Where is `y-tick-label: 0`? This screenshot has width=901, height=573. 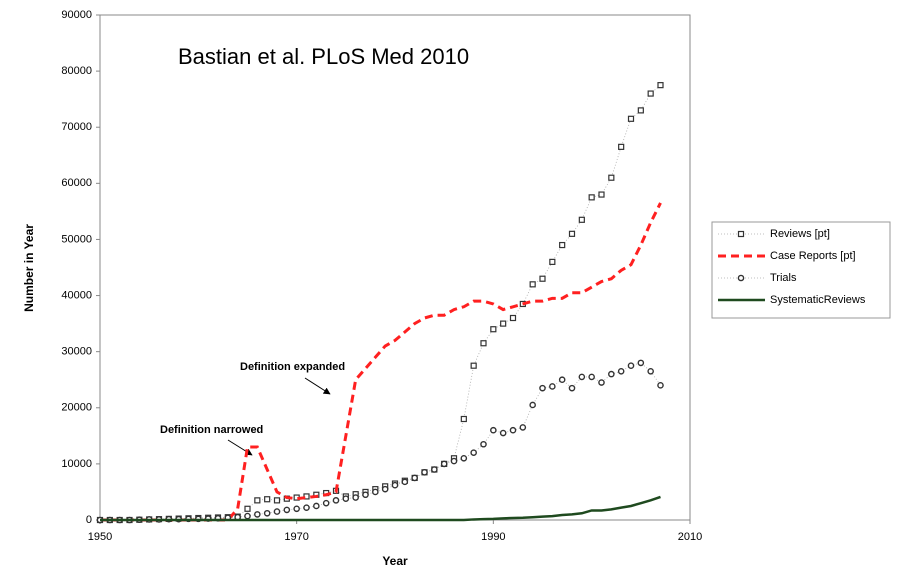
y-tick-label: 0 is located at coordinates (89, 520).